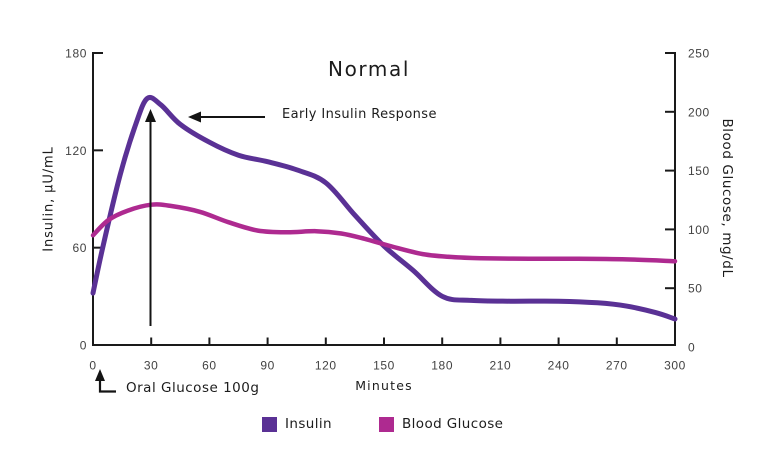 This screenshot has width=773, height=459. What do you see at coordinates (727, 198) in the screenshot?
I see `right-axis-label: Blood Glucose, mg/dL` at bounding box center [727, 198].